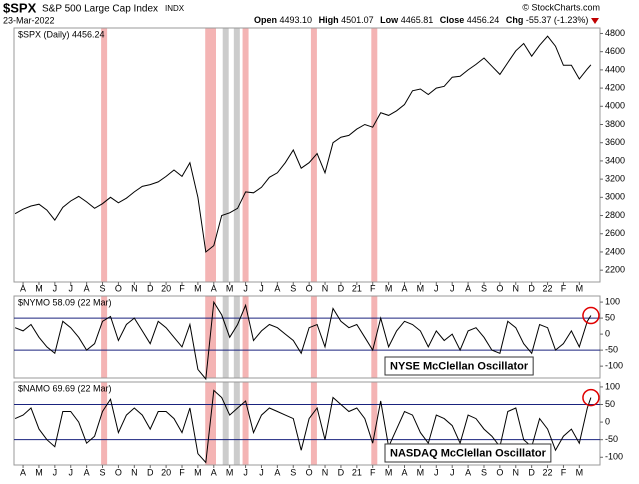  I want to click on y-tick-label: 4400, so click(615, 69).